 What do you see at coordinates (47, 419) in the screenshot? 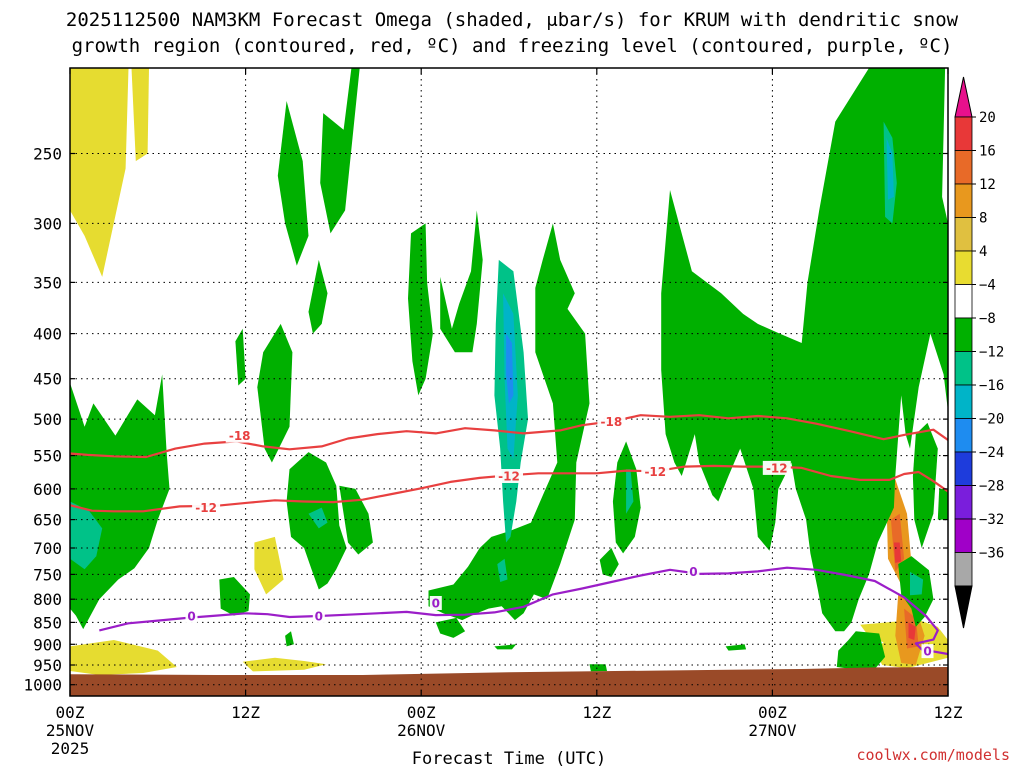
I see `y-tick-label: 500` at bounding box center [47, 419].